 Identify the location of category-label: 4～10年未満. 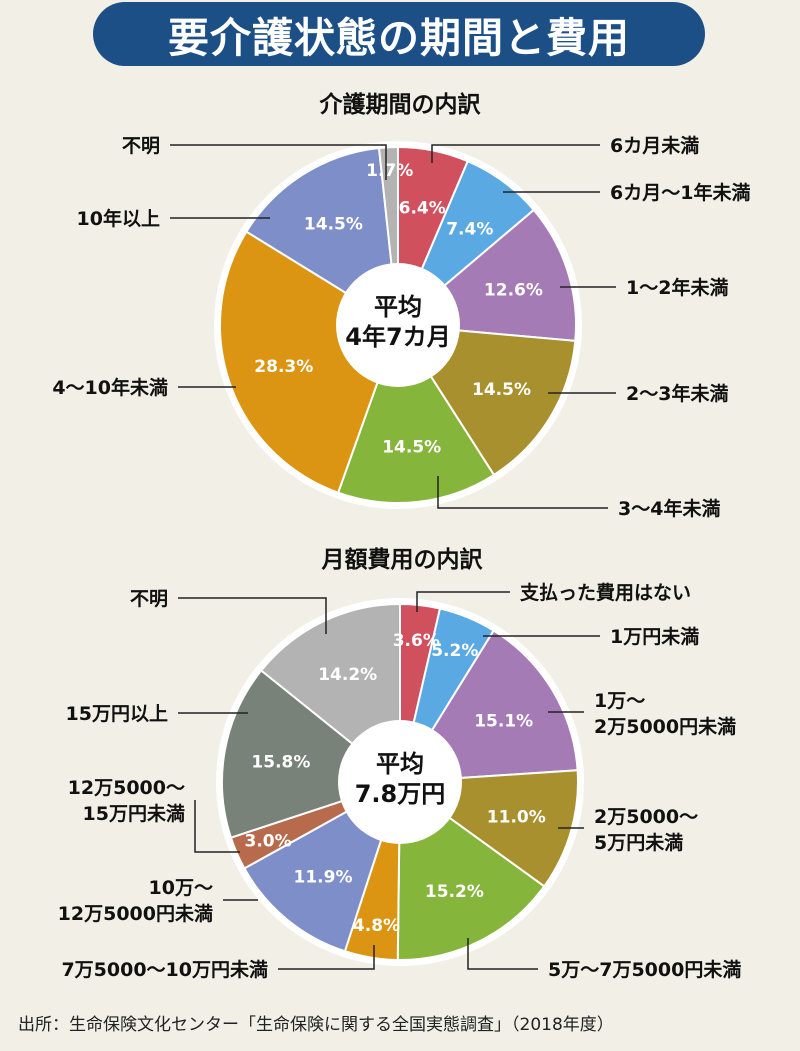
(110, 387).